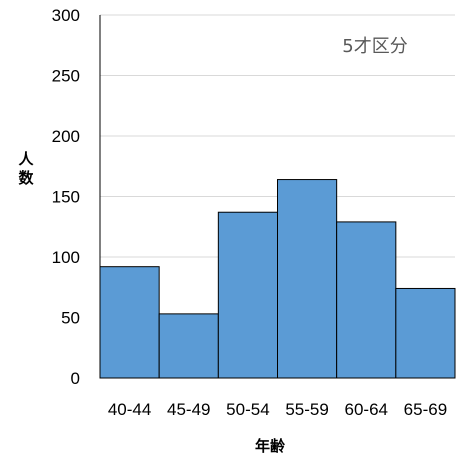 The width and height of the screenshot is (459, 461). Describe the element at coordinates (188, 409) in the screenshot. I see `x-tick-label: 45-49` at that location.